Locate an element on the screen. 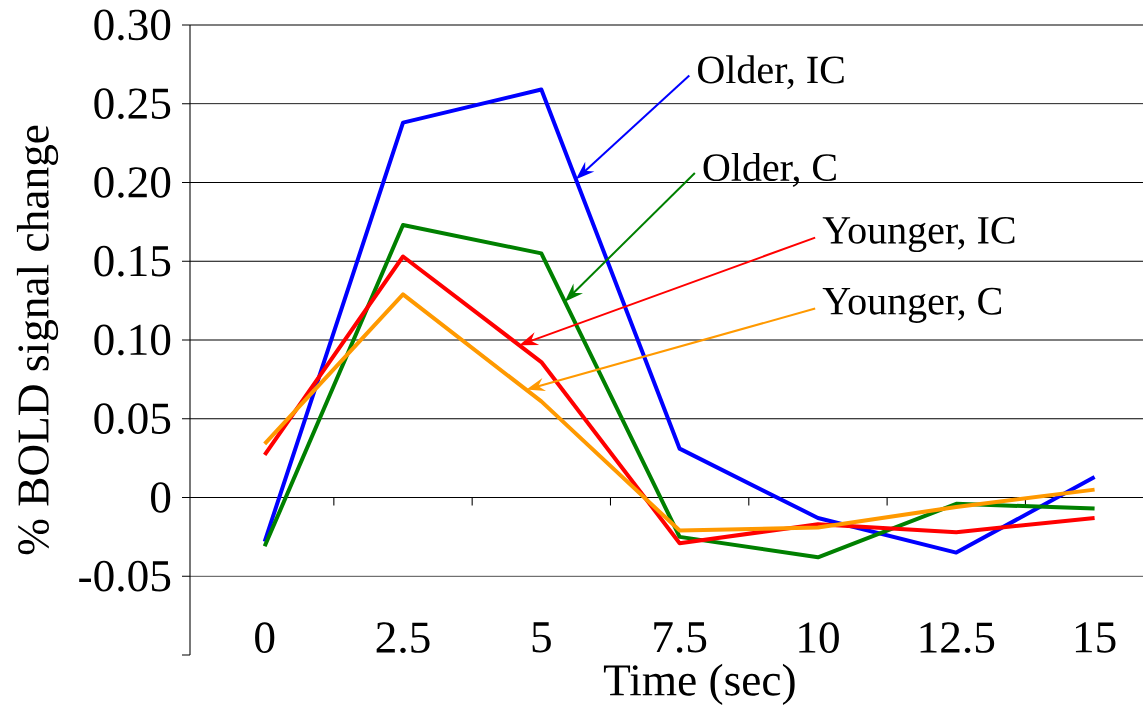  text: Younger, C is located at coordinates (912, 305).